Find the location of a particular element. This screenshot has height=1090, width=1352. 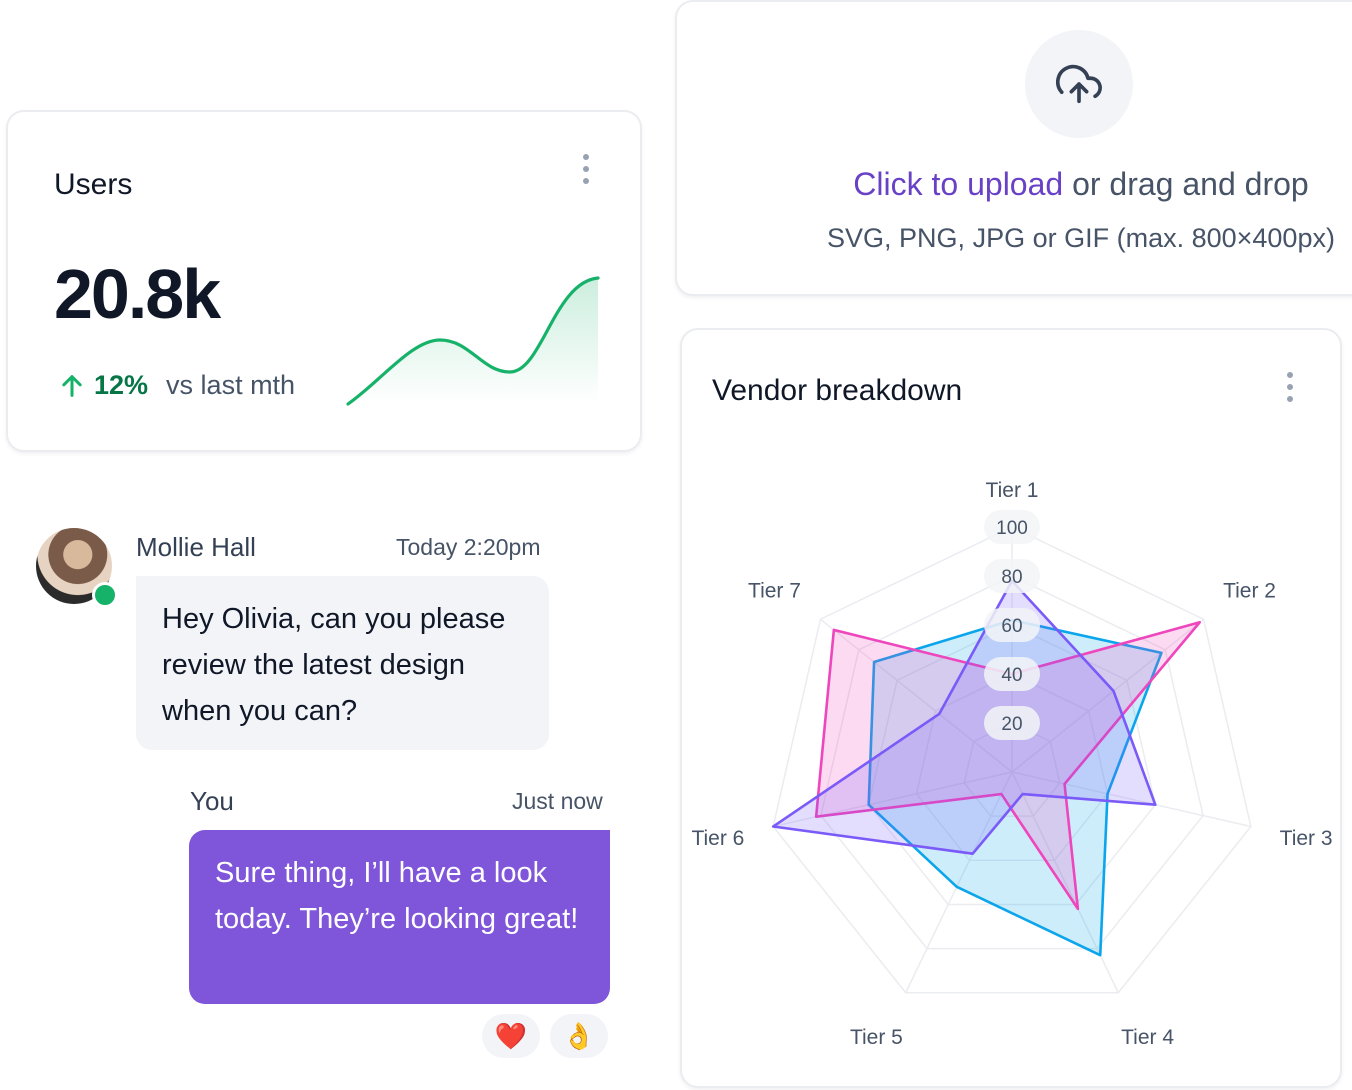

radar-category-label: Tier 3 is located at coordinates (1306, 838).